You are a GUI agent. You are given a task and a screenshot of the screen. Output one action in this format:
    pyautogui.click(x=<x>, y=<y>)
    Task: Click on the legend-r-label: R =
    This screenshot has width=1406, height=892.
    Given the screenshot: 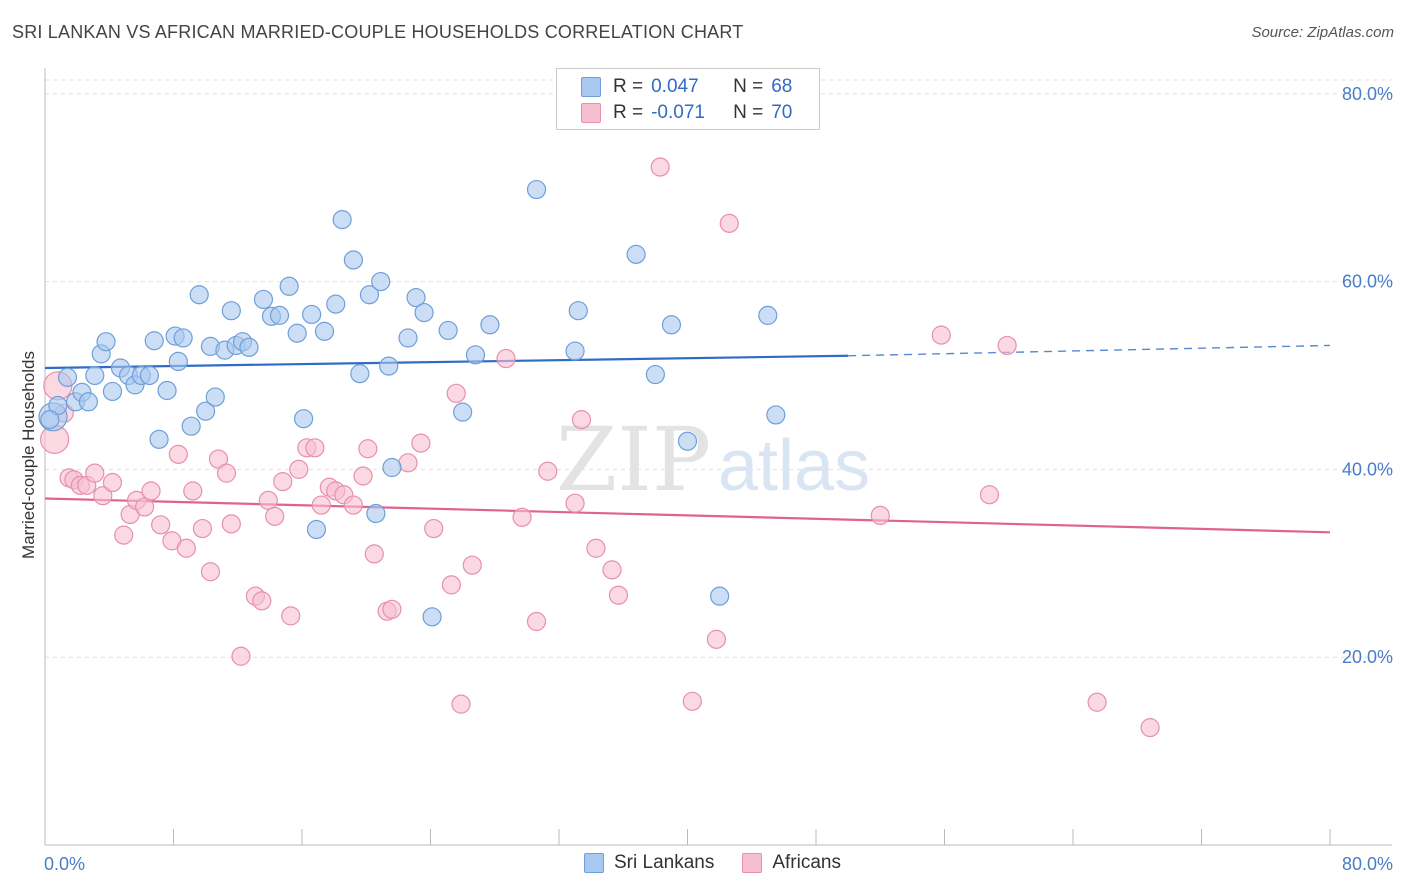 What is the action you would take?
    pyautogui.click(x=628, y=86)
    